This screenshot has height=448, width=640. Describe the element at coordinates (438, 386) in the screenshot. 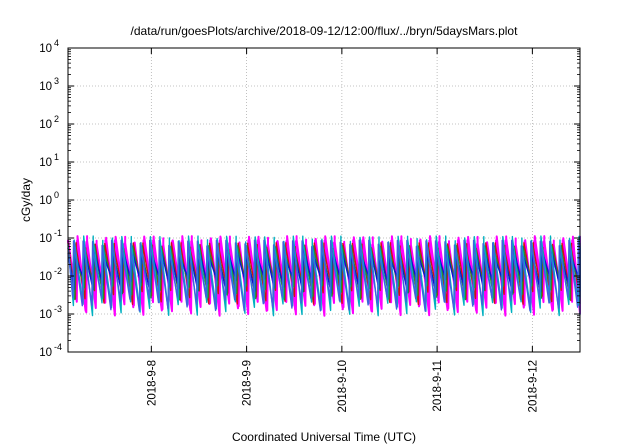

I see `x-tick-label: 2018-9-11` at that location.